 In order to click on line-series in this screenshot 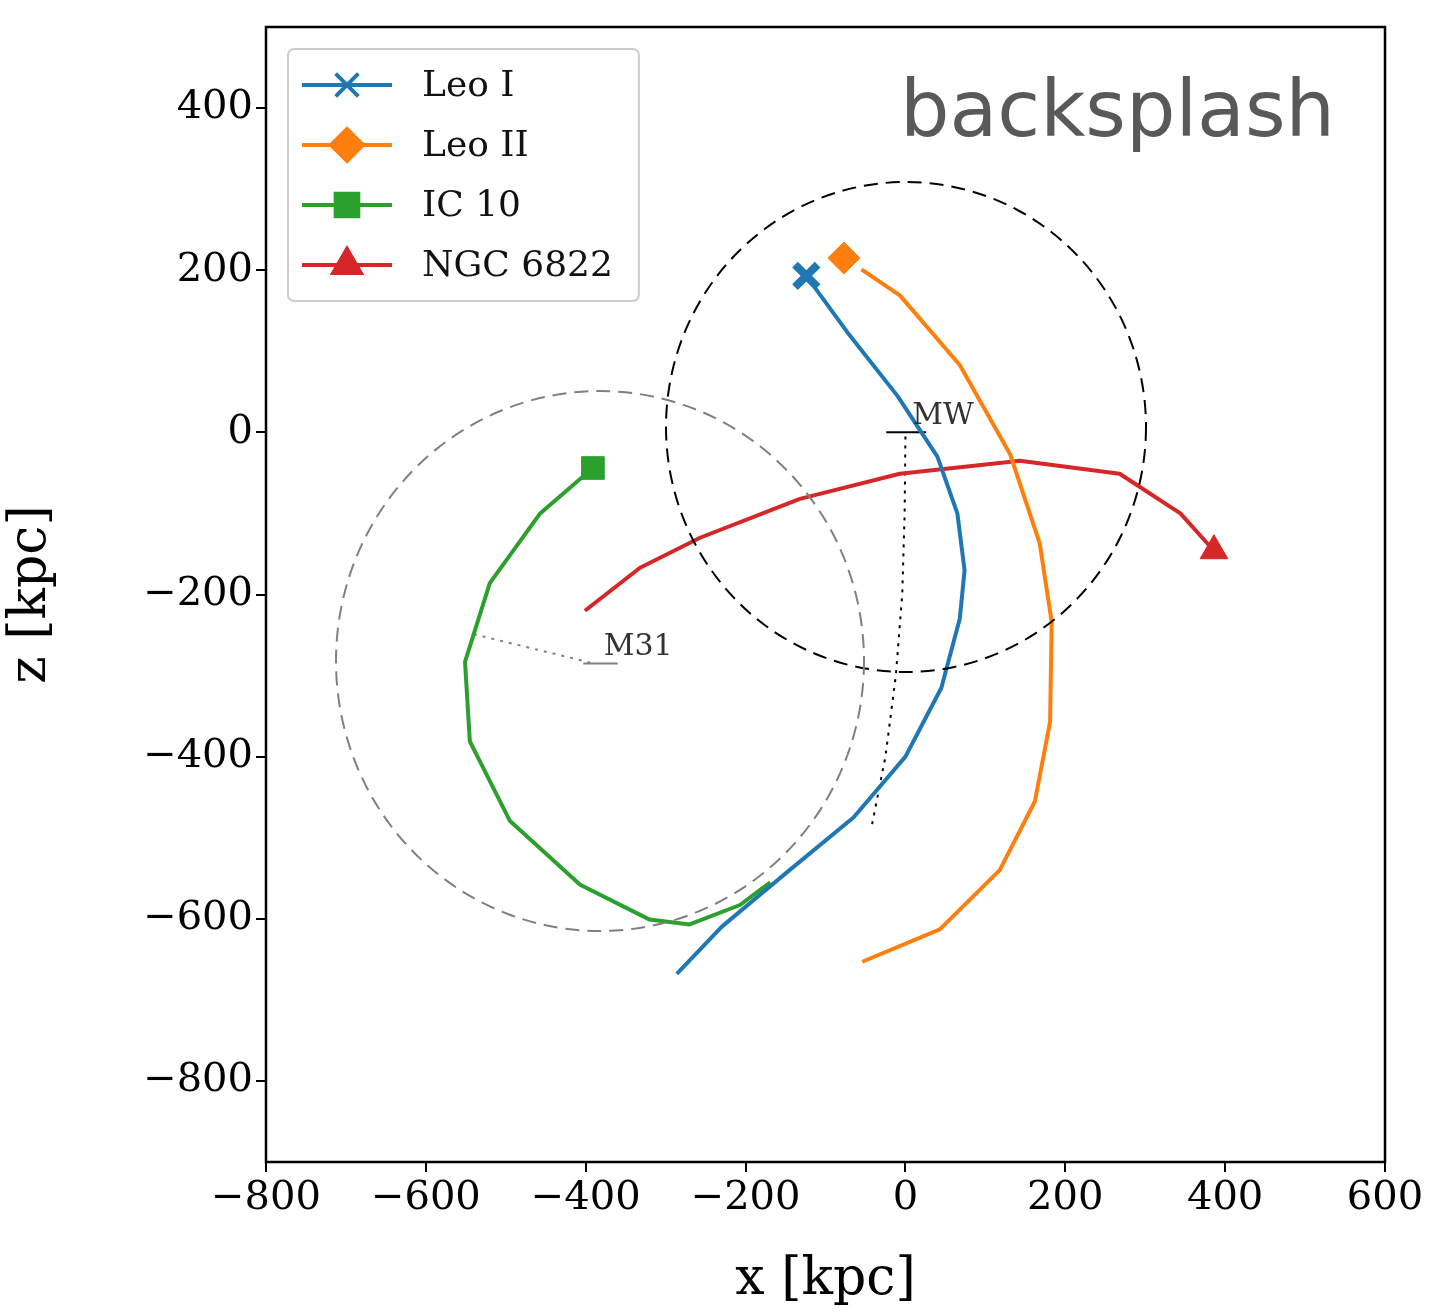, I will do `click(888, 631)`.